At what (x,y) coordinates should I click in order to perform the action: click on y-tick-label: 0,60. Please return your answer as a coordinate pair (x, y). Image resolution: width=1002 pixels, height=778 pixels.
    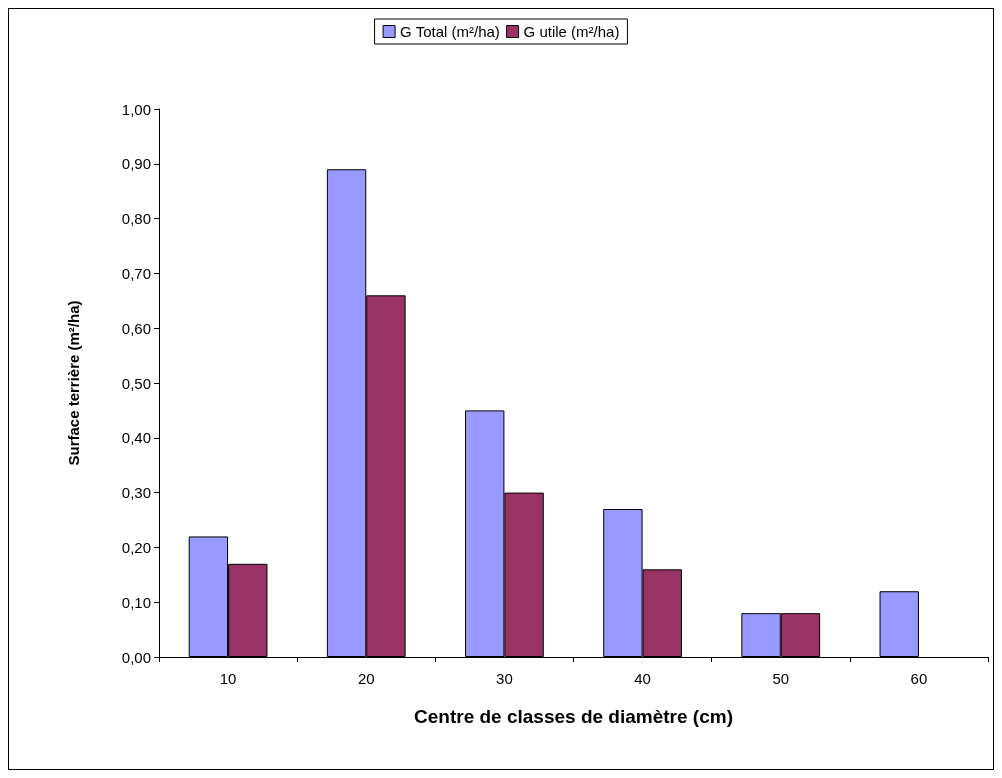
    Looking at the image, I should click on (136, 328).